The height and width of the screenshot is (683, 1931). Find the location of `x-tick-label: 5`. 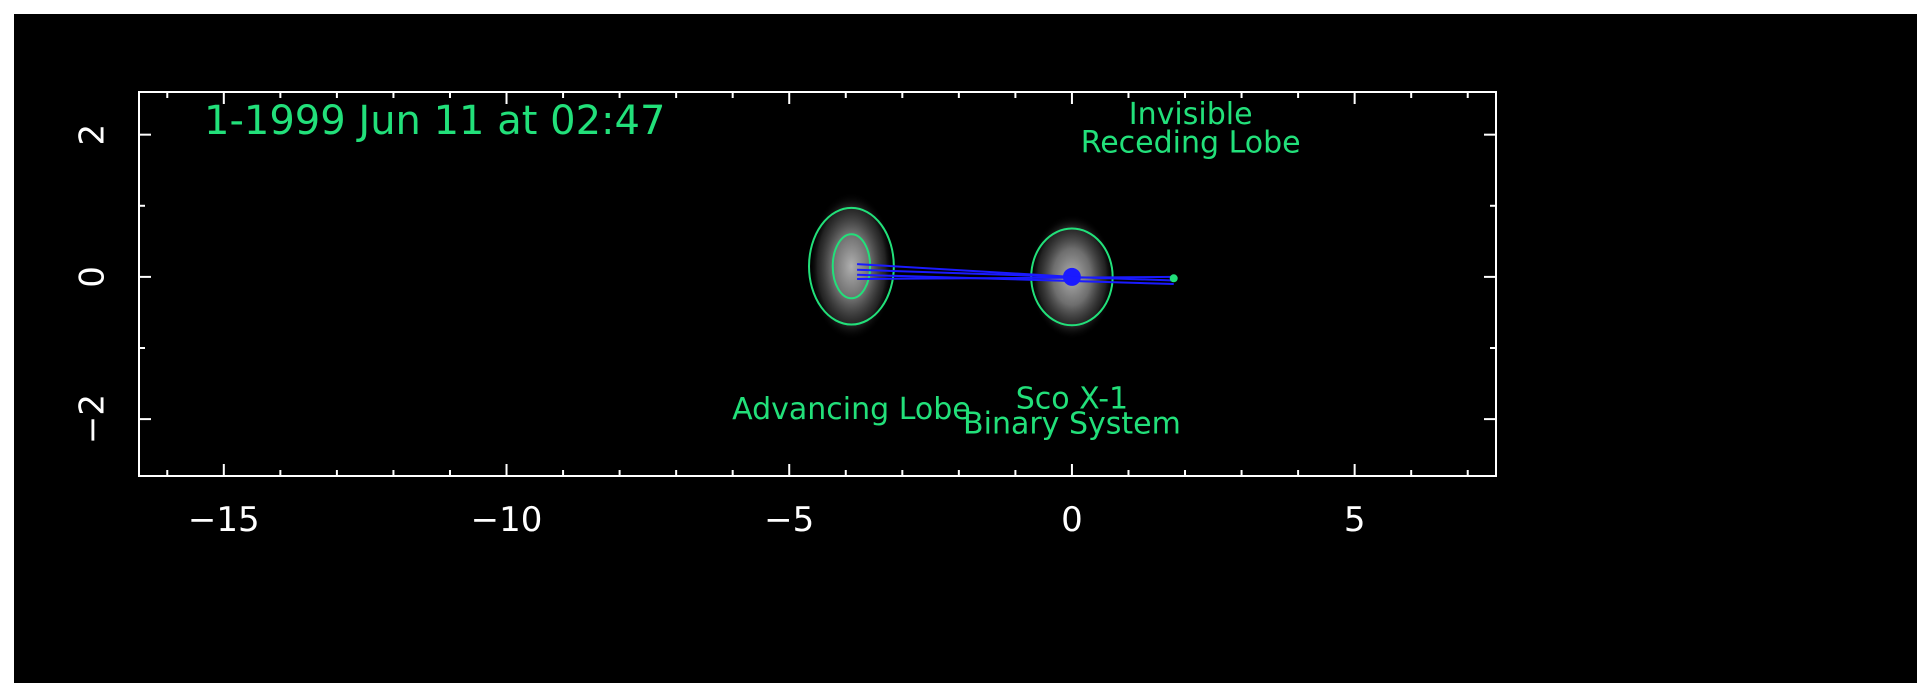

x-tick-label: 5 is located at coordinates (1355, 520).